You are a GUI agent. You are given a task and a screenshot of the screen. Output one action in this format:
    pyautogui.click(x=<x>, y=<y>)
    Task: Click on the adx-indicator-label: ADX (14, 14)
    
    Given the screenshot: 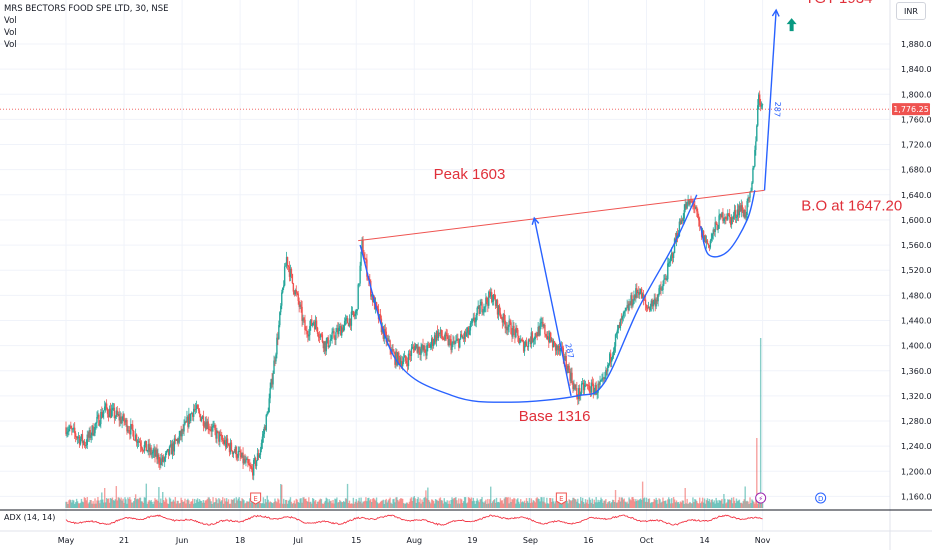 What is the action you would take?
    pyautogui.click(x=30, y=517)
    